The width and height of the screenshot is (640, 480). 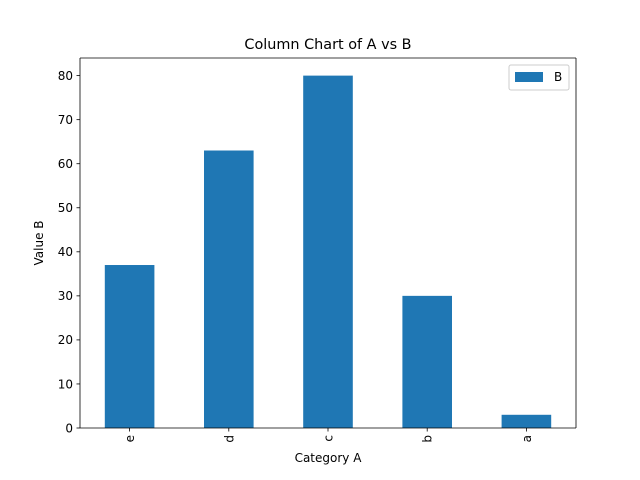 I want to click on y-tick-label: 30, so click(x=65, y=296).